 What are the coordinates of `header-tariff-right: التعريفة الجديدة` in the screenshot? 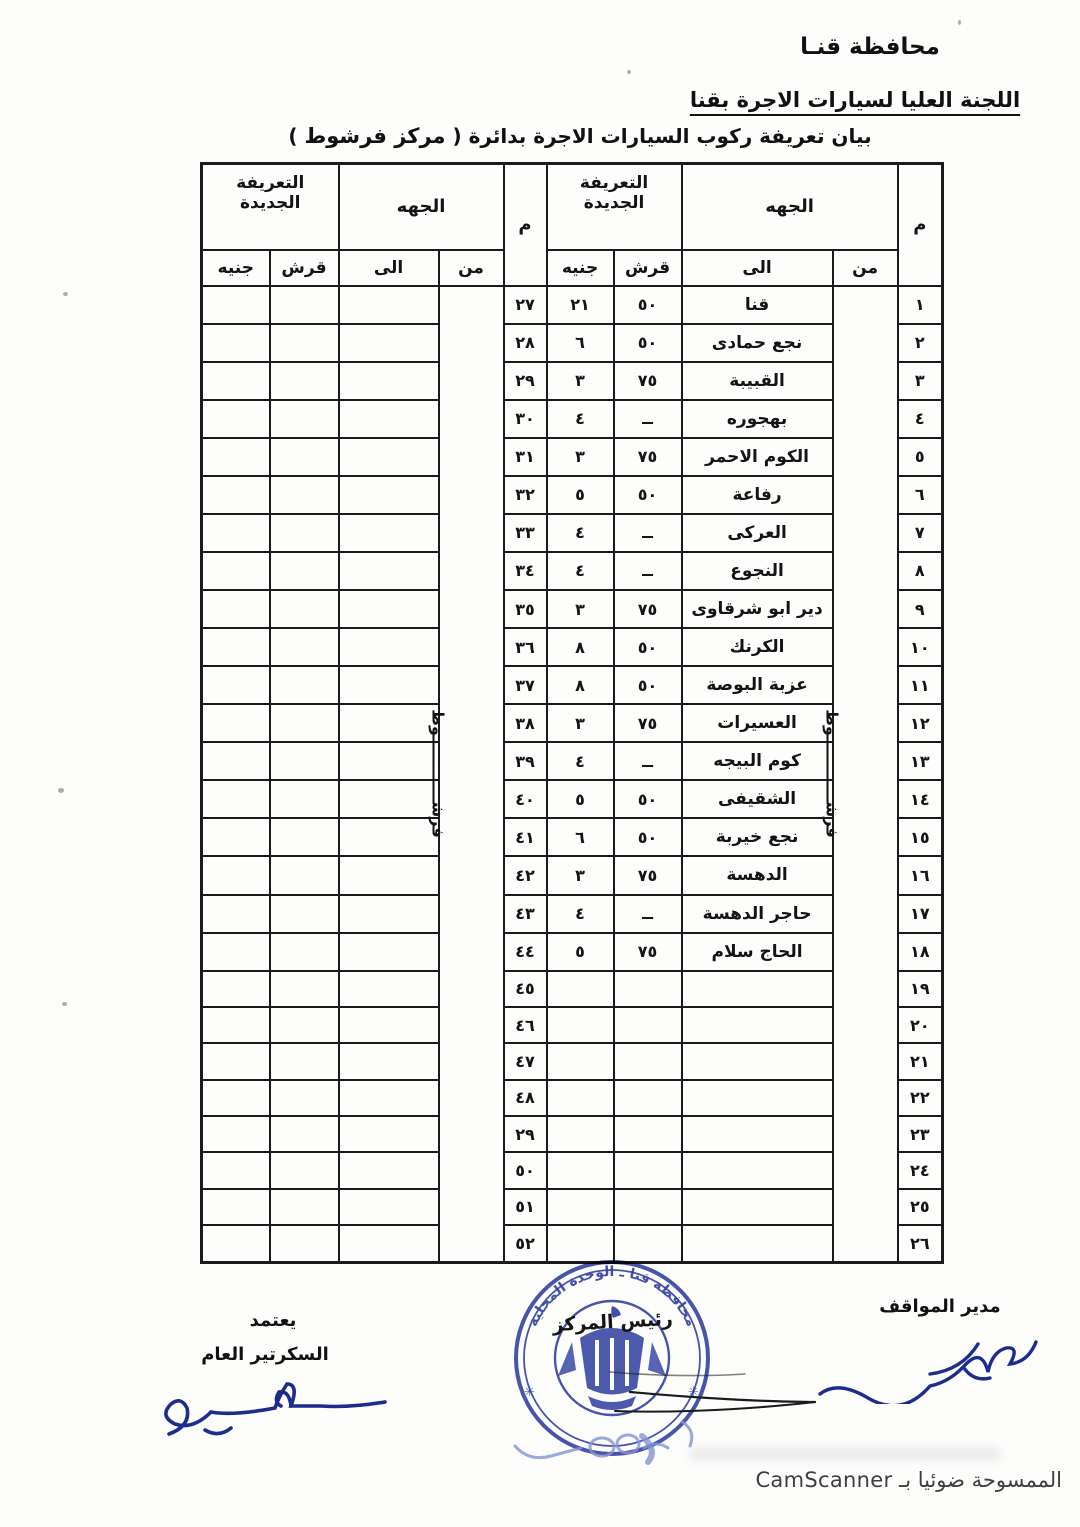 It's located at (614, 206).